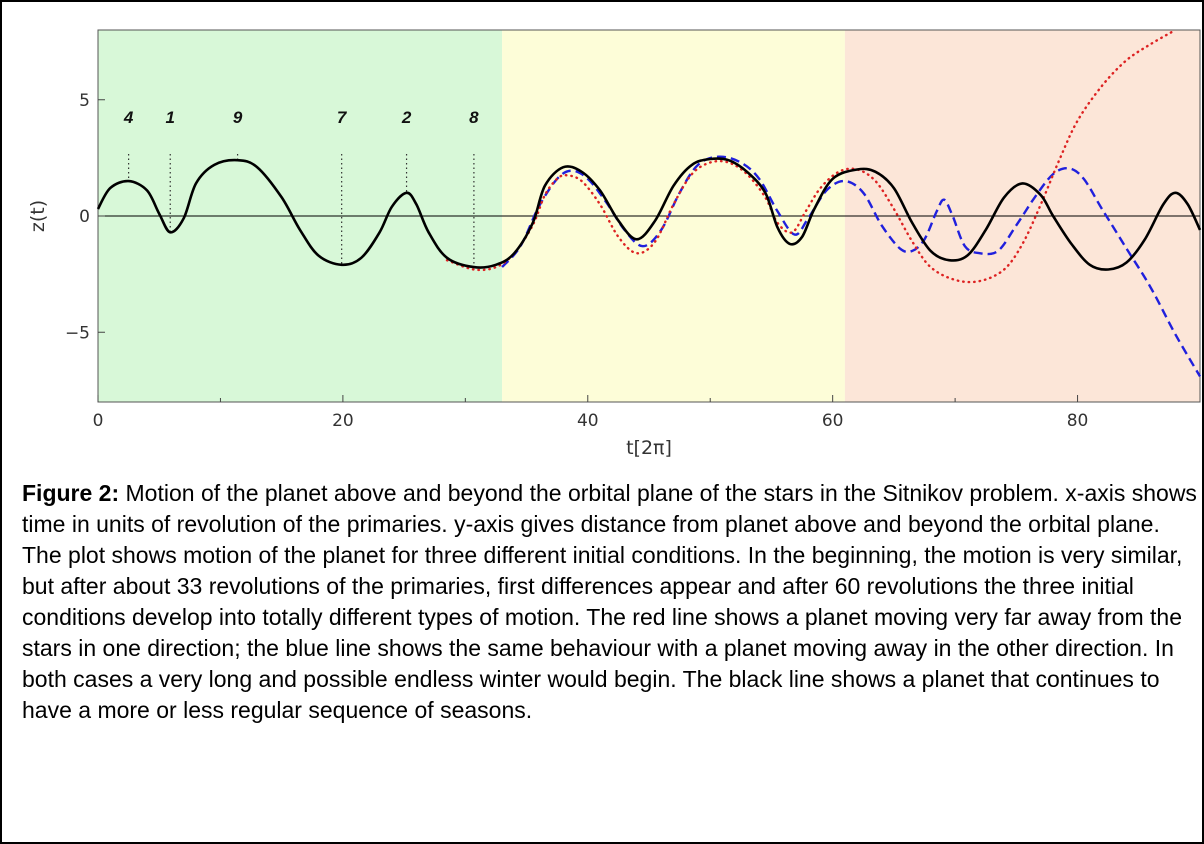 Image resolution: width=1204 pixels, height=844 pixels. Describe the element at coordinates (649, 214) in the screenshot. I see `series-line-solid` at that location.